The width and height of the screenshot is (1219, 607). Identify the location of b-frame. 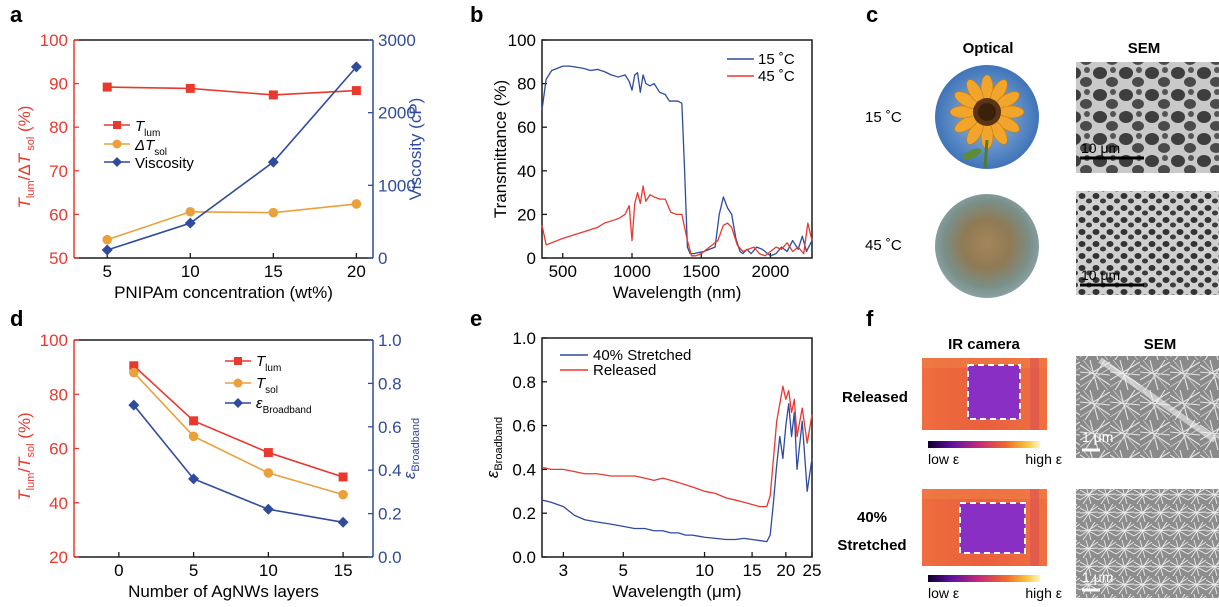
(677, 149).